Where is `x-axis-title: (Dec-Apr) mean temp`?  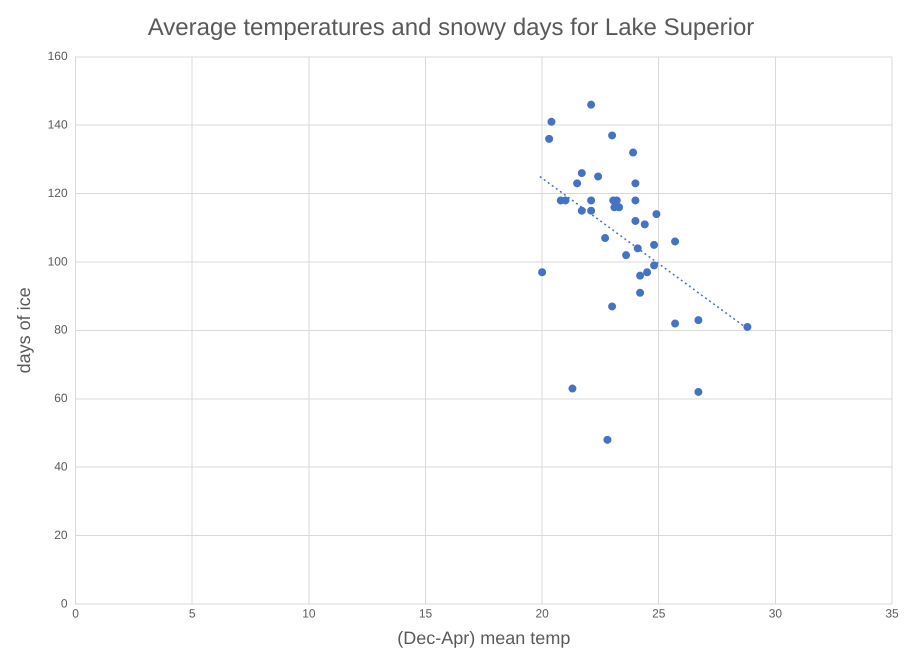 x-axis-title: (Dec-Apr) mean temp is located at coordinates (483, 638).